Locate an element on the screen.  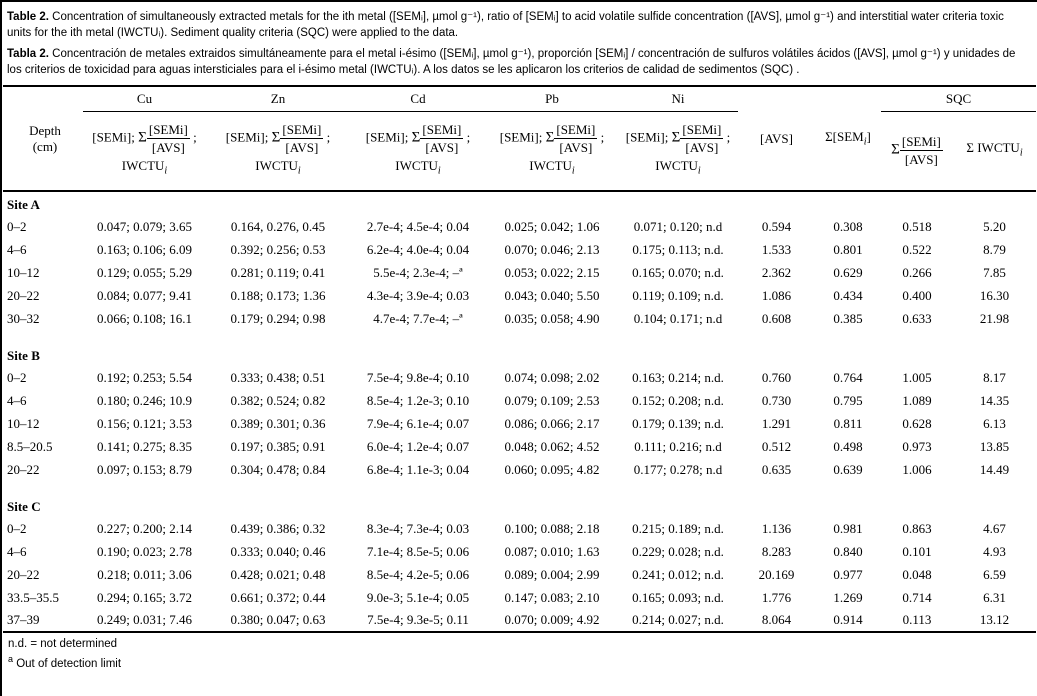
cell-sum-sem: 0.629 is located at coordinates (848, 272).